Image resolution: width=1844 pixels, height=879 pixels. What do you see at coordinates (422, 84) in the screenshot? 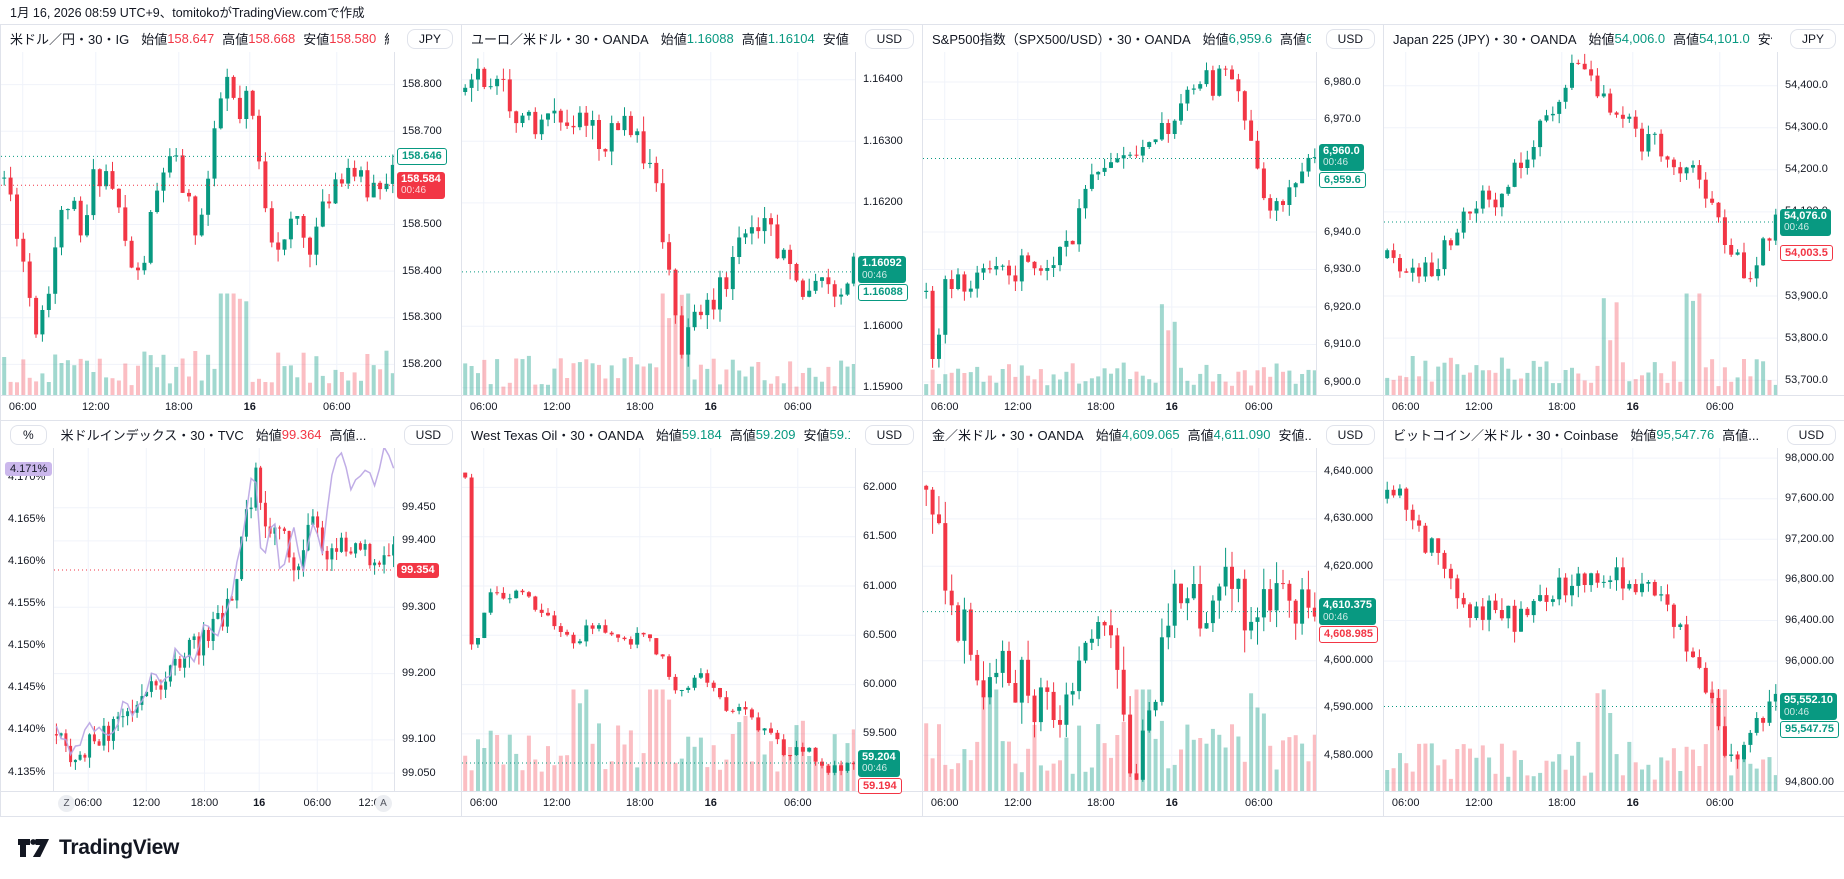
I see `price-tick: 158.800` at bounding box center [422, 84].